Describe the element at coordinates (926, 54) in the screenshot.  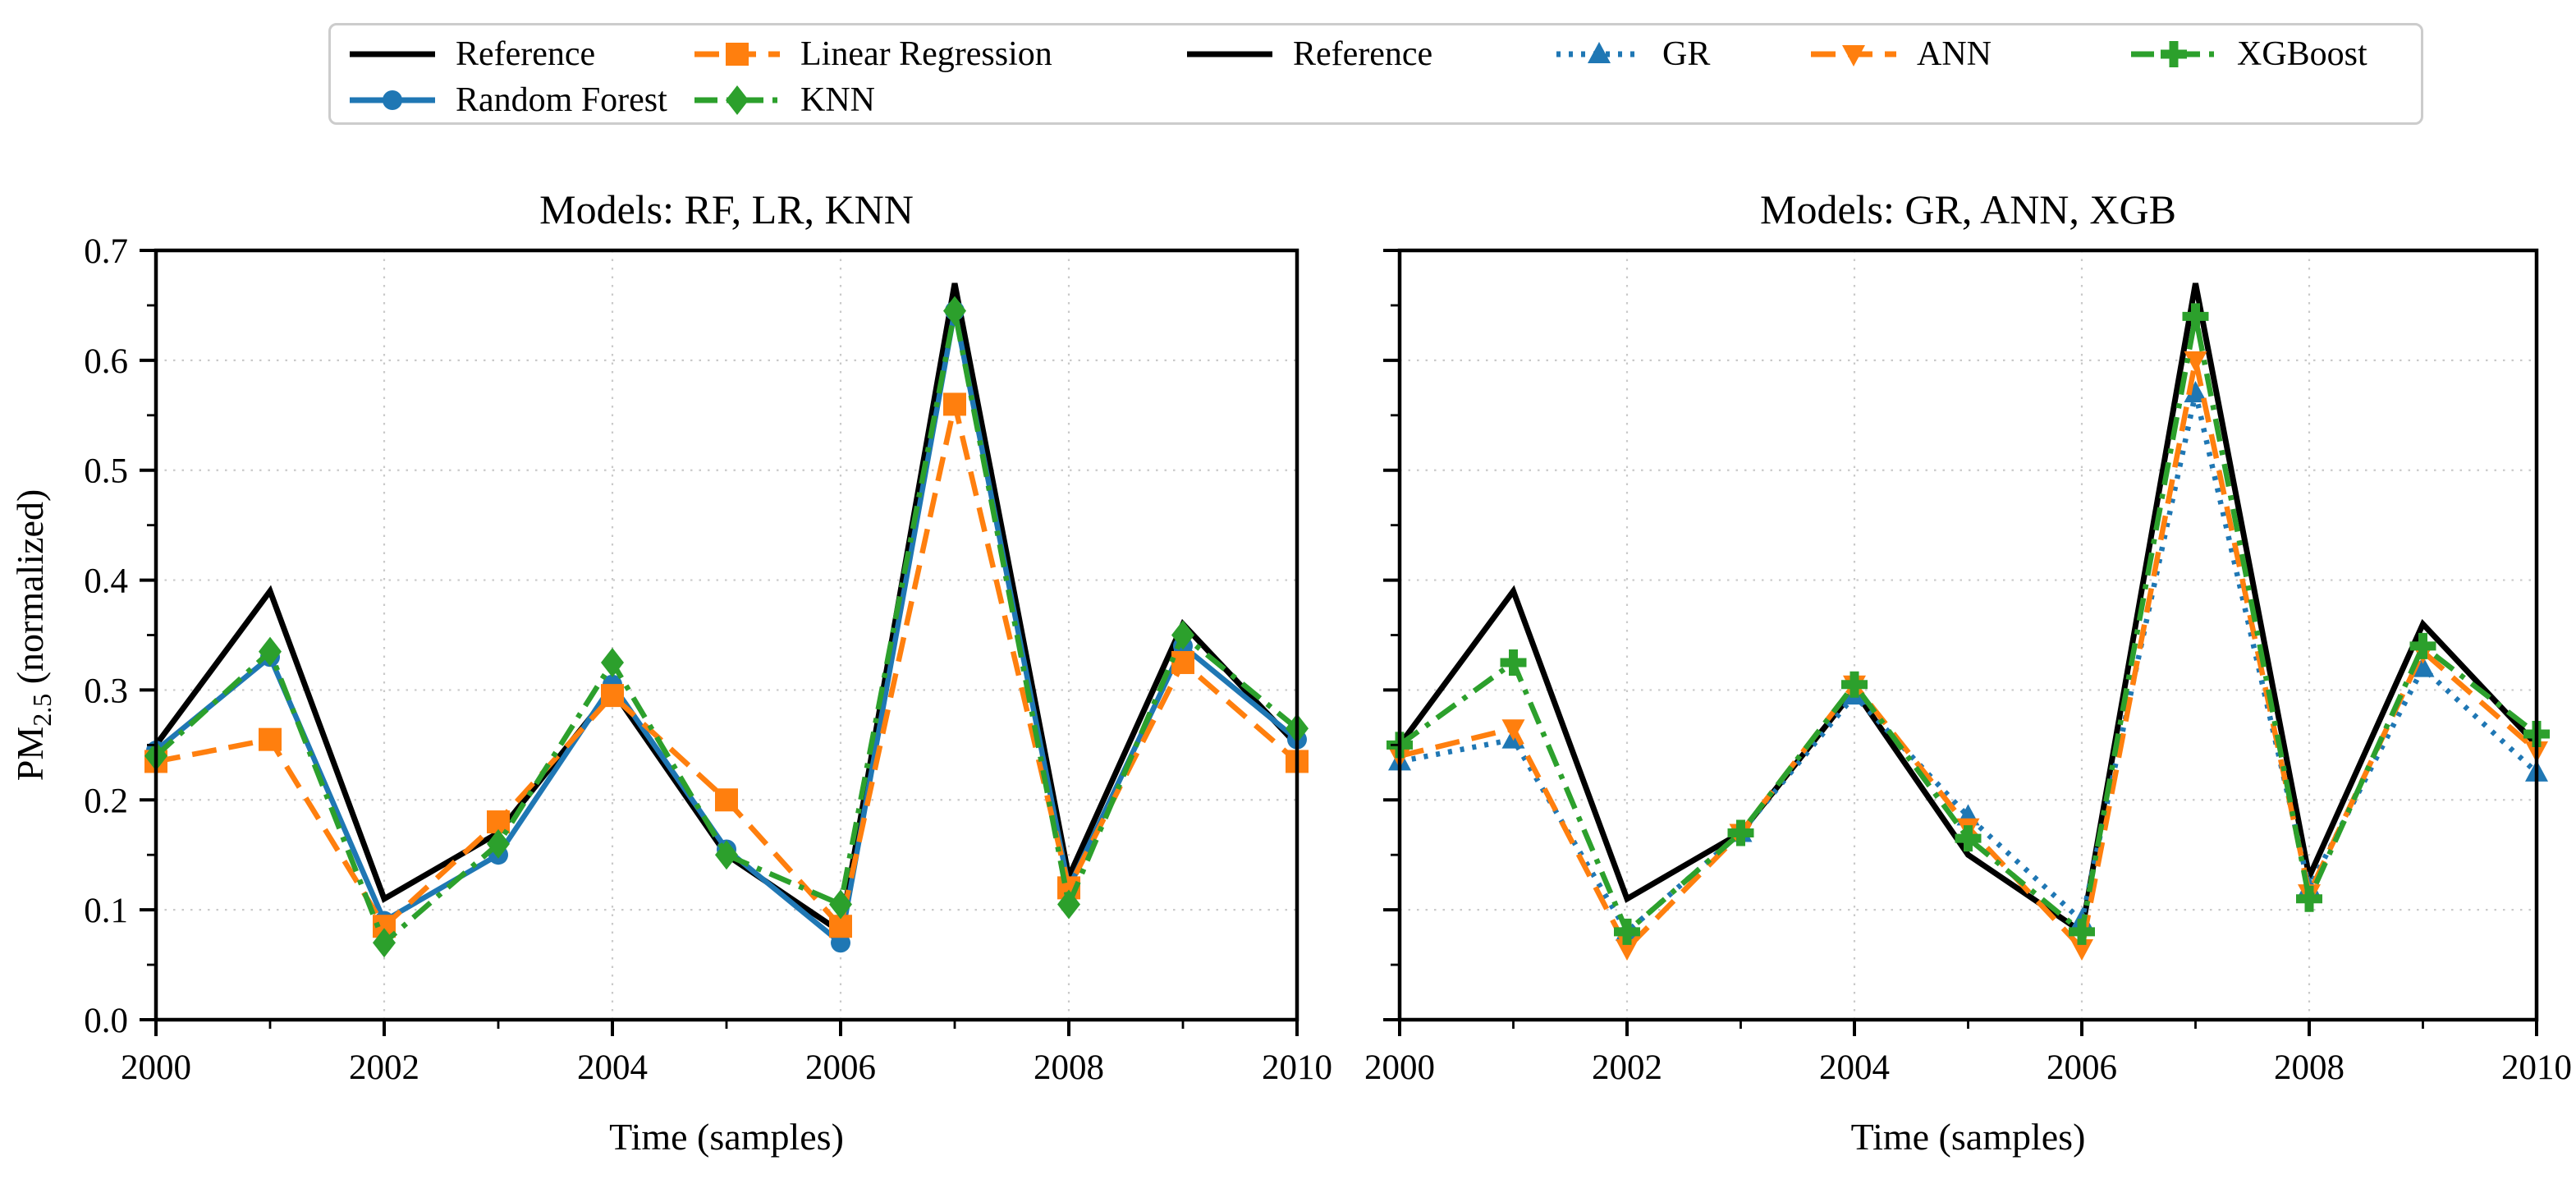
I see `legend-label: Linear Regression` at that location.